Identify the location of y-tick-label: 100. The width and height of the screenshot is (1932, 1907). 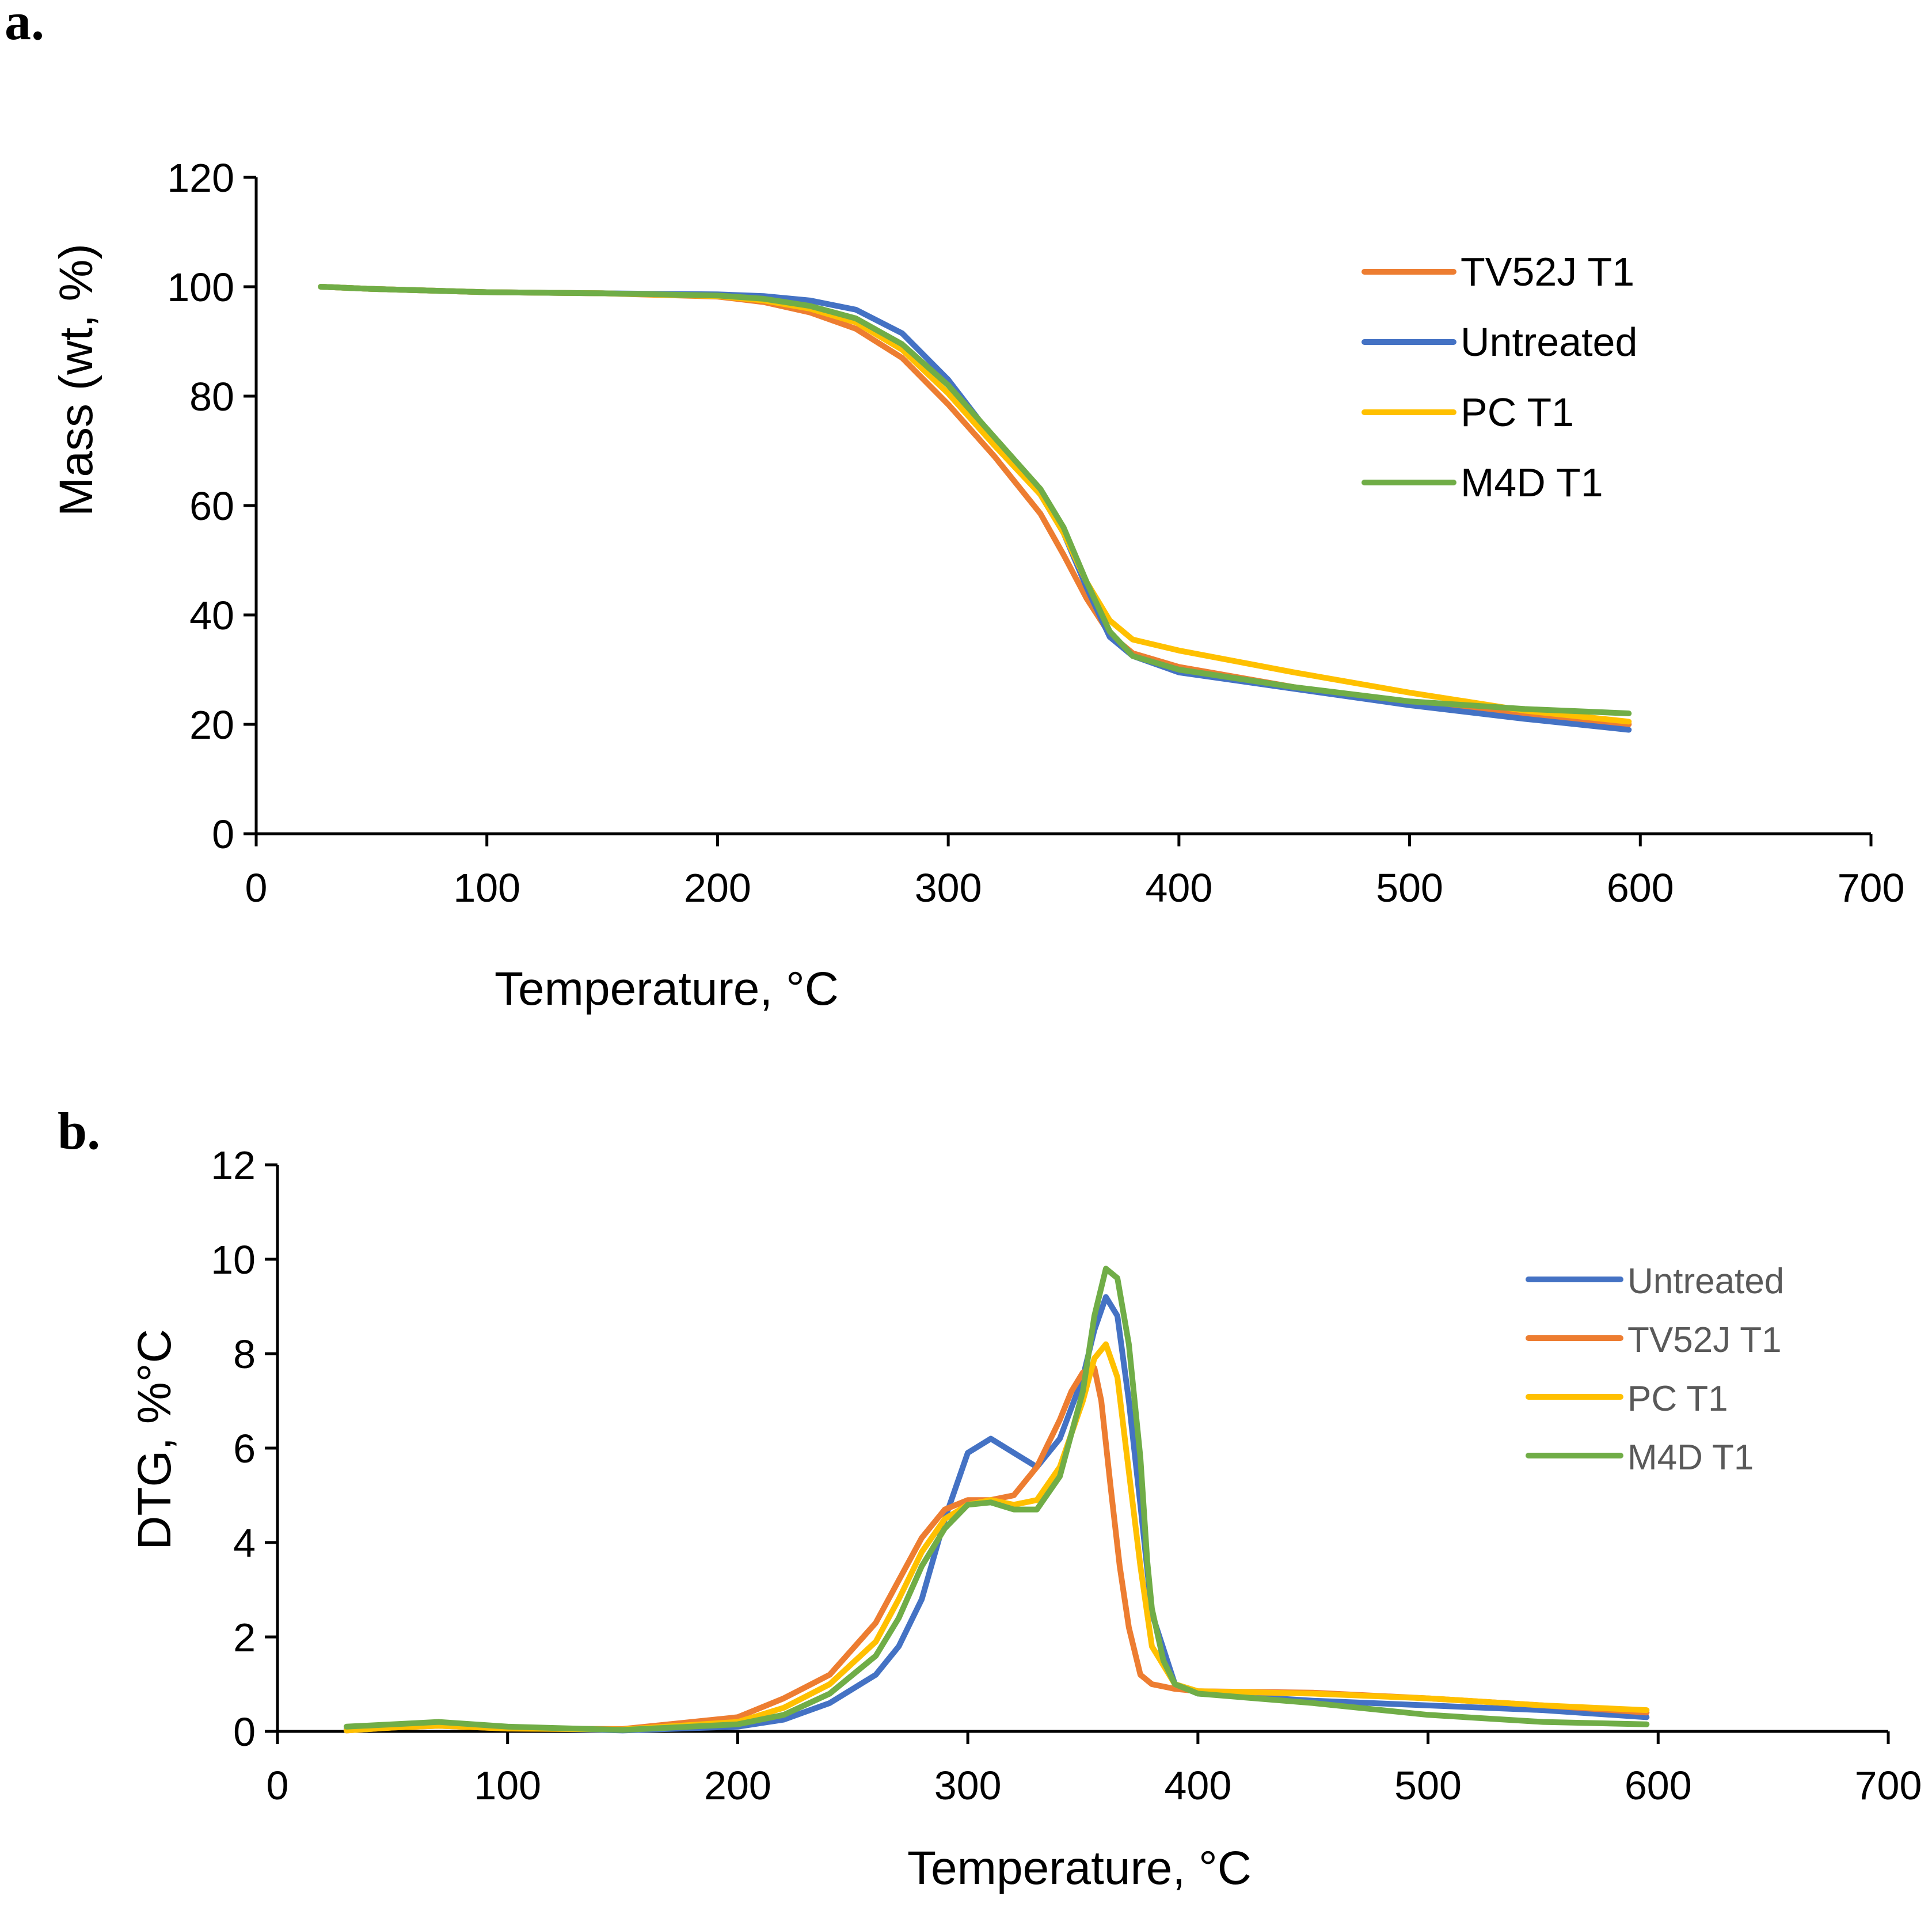
(200, 287).